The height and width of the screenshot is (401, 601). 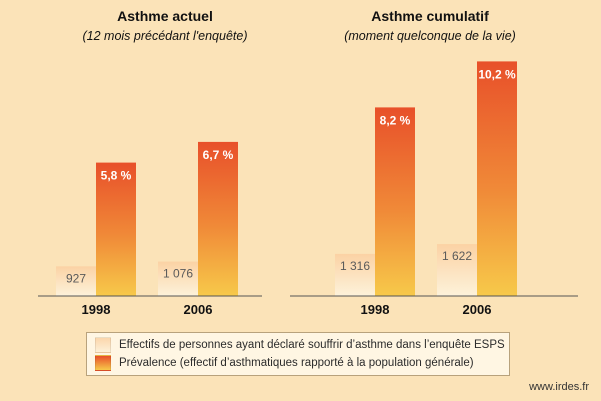 I want to click on panel-subtitle: (moment quelconque de la vie), so click(x=430, y=36).